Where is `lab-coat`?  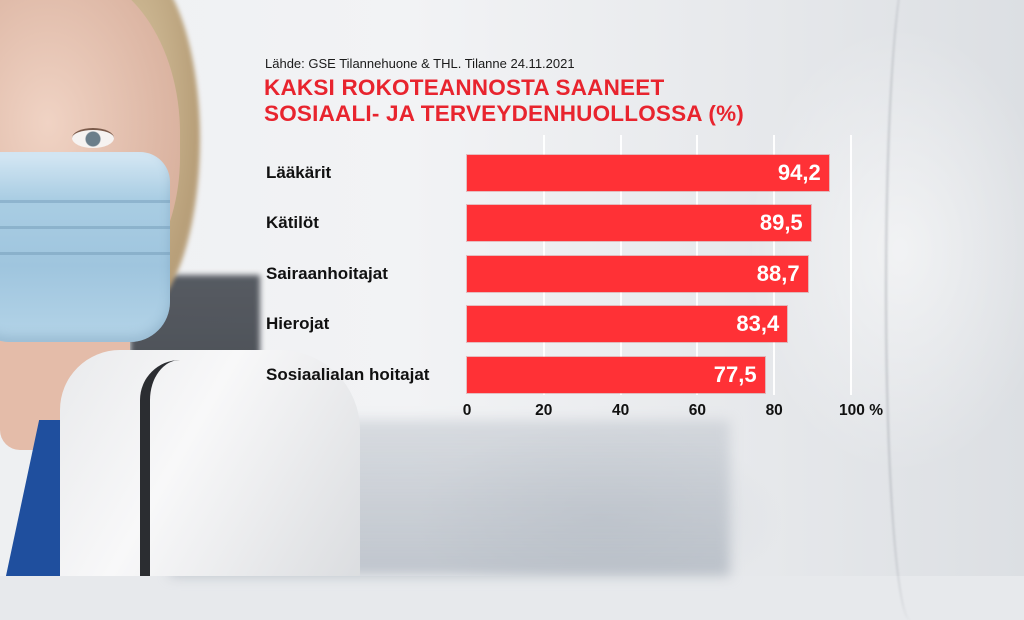 lab-coat is located at coordinates (210, 463).